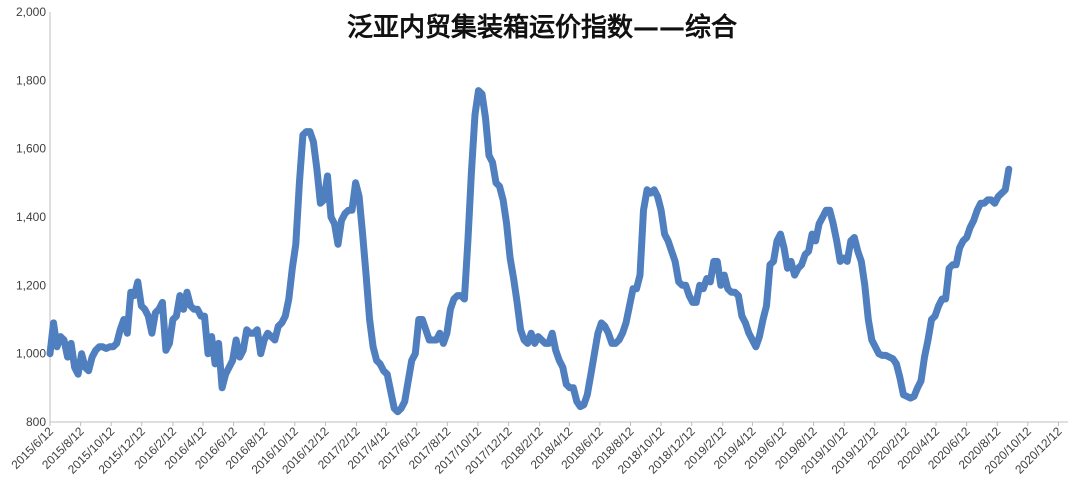 The height and width of the screenshot is (497, 1080). What do you see at coordinates (31, 149) in the screenshot?
I see `y-tick-label: 1,600` at bounding box center [31, 149].